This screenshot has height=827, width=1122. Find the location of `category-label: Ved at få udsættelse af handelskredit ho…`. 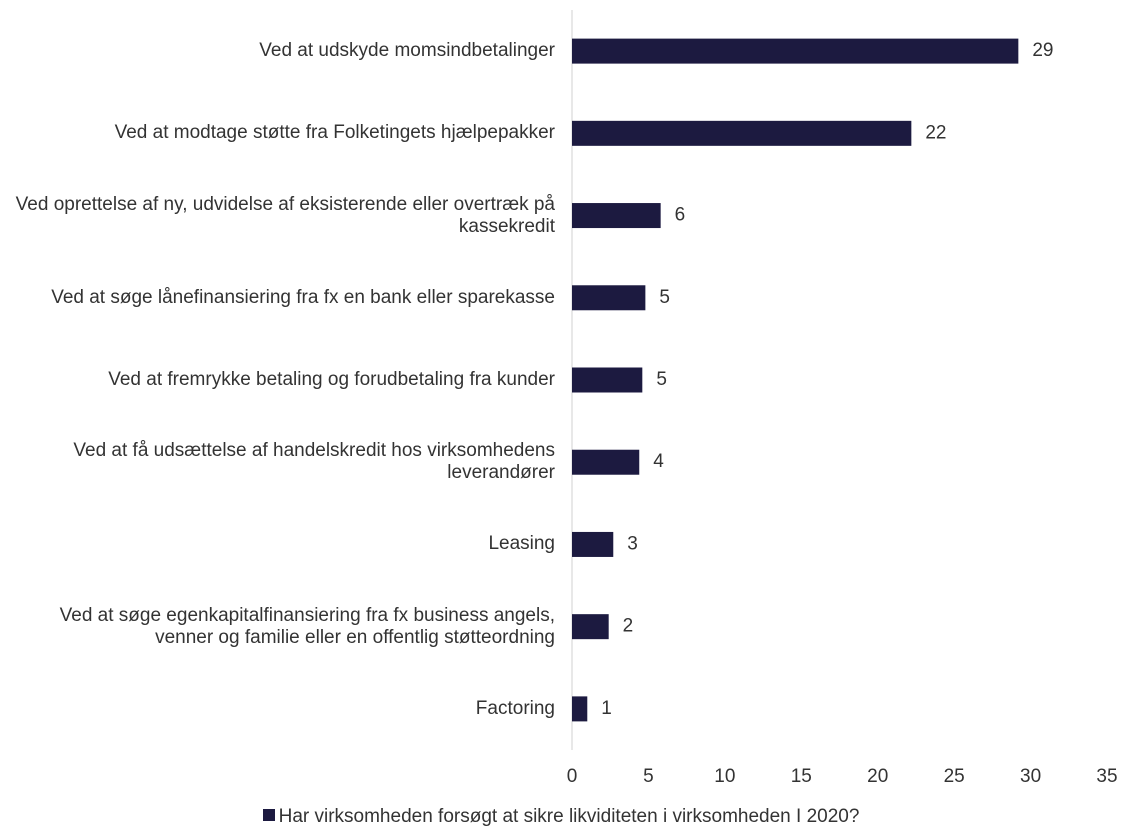

category-label: Ved at få udsættelse af handelskredit ho… is located at coordinates (314, 462).